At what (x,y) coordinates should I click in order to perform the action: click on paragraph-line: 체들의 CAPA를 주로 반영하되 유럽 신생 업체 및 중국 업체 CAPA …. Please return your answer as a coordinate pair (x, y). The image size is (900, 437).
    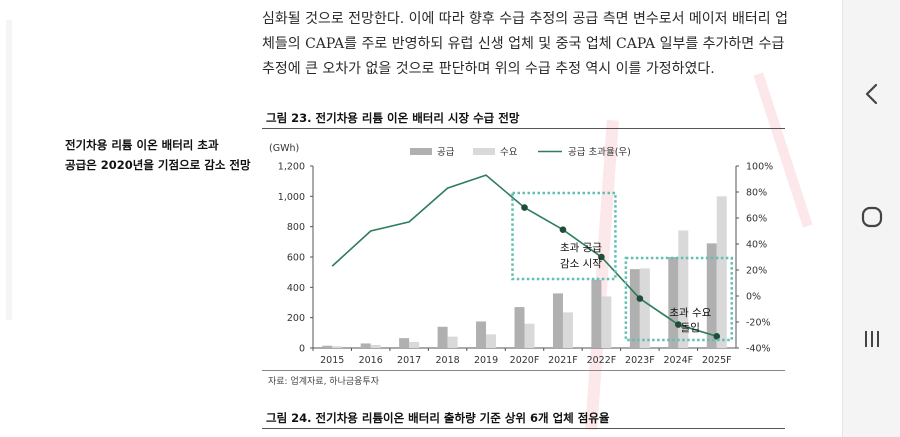
    Looking at the image, I should click on (523, 44).